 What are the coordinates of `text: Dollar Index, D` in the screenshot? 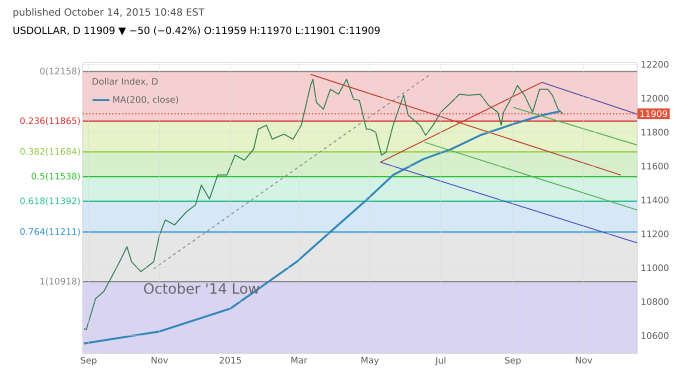 It's located at (125, 82).